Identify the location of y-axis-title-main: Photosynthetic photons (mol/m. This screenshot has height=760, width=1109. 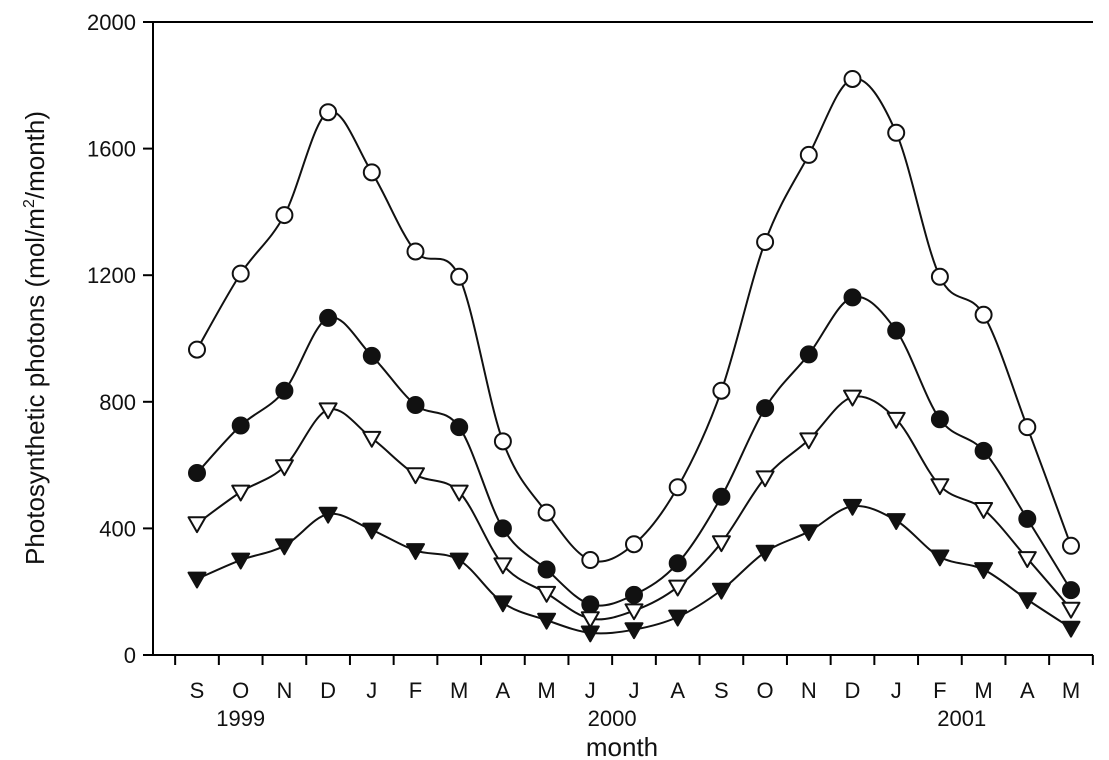
(35, 386).